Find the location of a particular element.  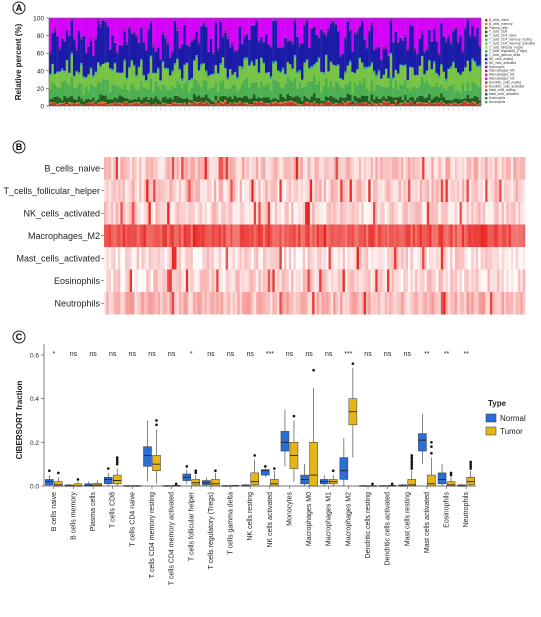

category-label: NK cells resting is located at coordinates (250, 516).